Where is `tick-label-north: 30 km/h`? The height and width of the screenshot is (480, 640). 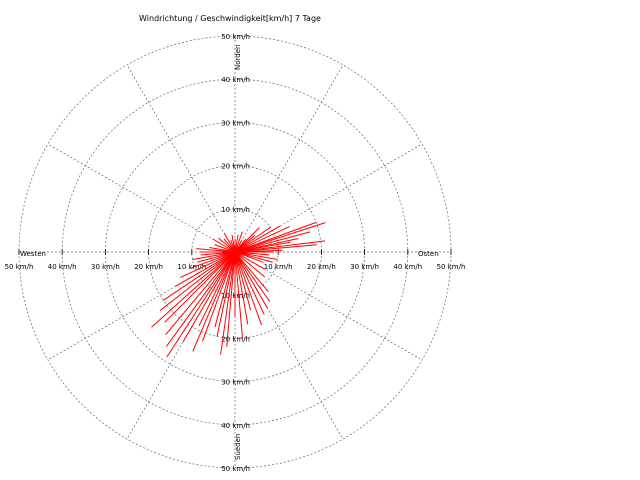
tick-label-north: 30 km/h is located at coordinates (235, 123).